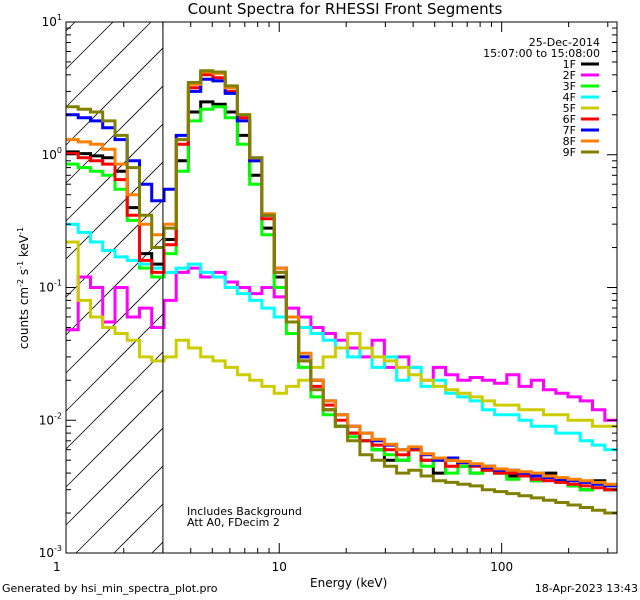  I want to click on time-range-annotation: 15:07:00 to 15:08:00, so click(541, 53).